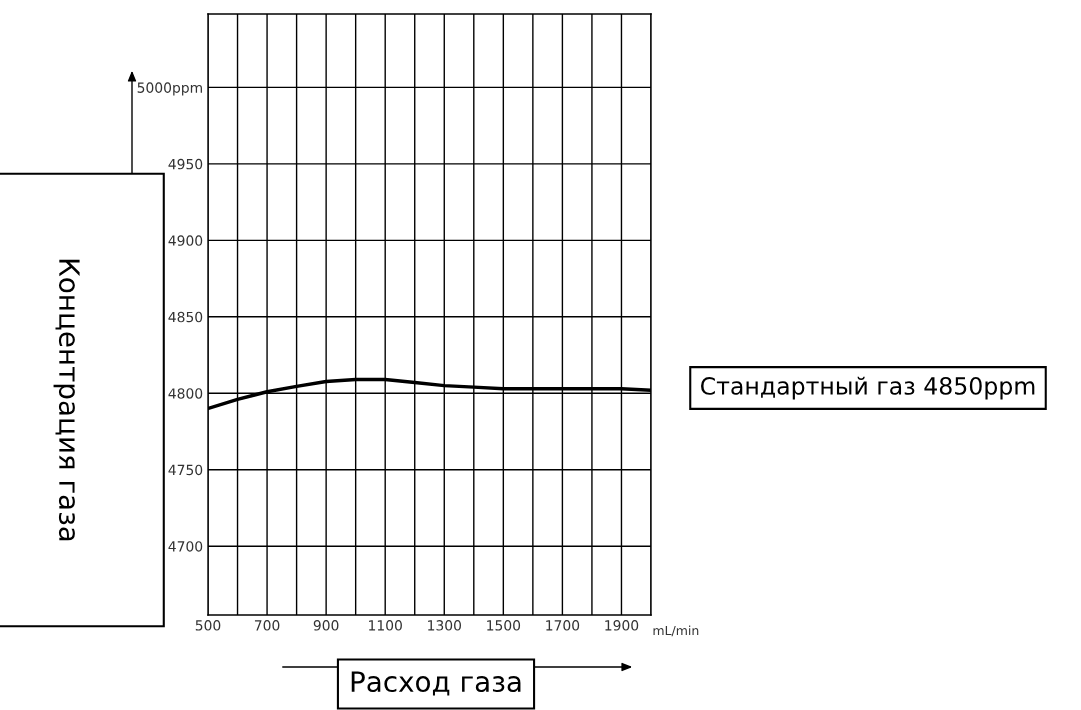 The image size is (1081, 710). Describe the element at coordinates (185, 470) in the screenshot. I see `y-tick-label: 4750` at that location.